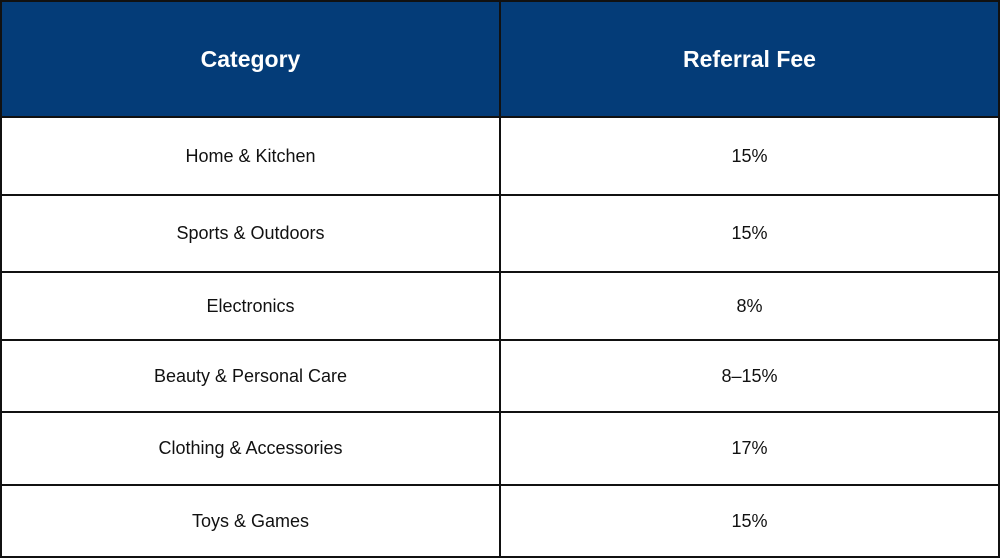 The height and width of the screenshot is (558, 1000). Describe the element at coordinates (250, 58) in the screenshot. I see `header-category: Category` at that location.